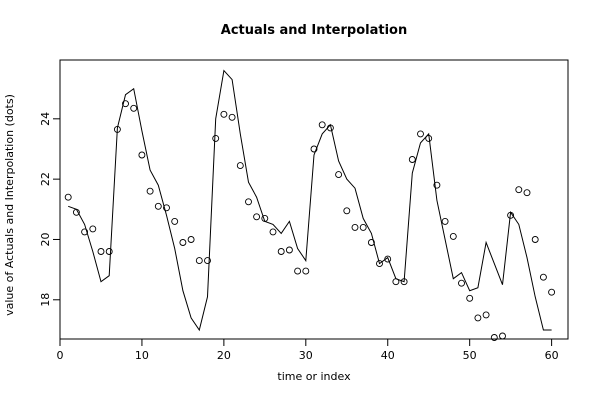 This screenshot has width=599, height=400. I want to click on y-tick-label: 20, so click(45, 239).